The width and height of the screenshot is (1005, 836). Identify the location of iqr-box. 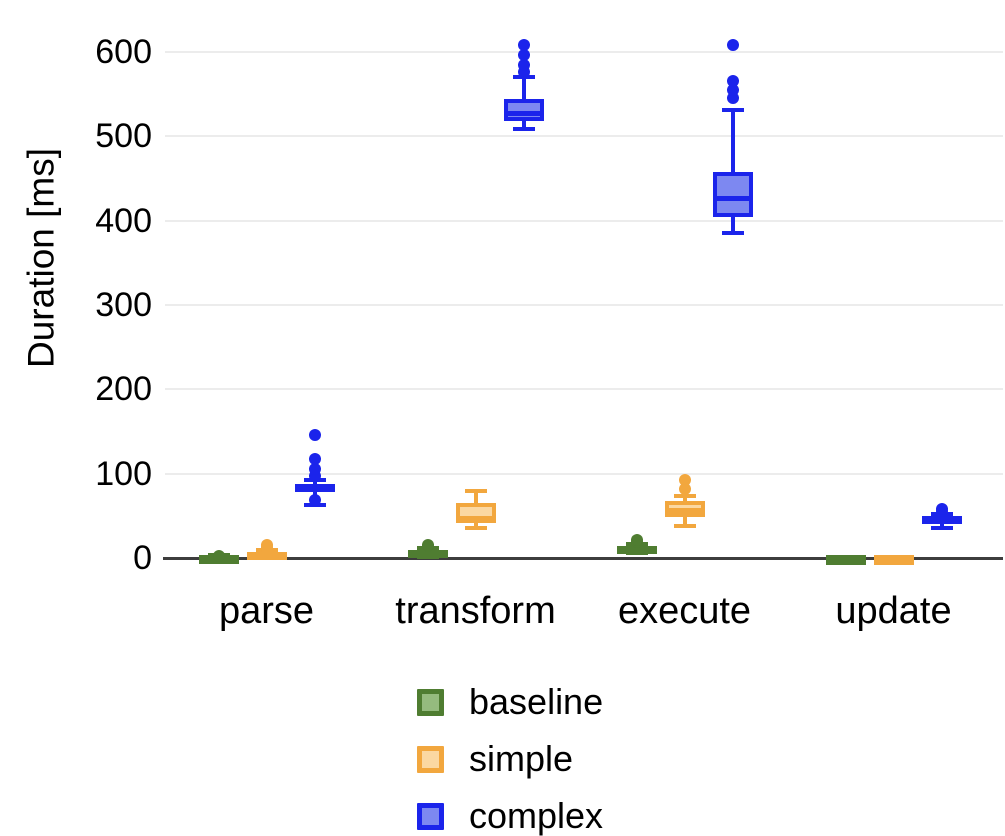
(732, 194).